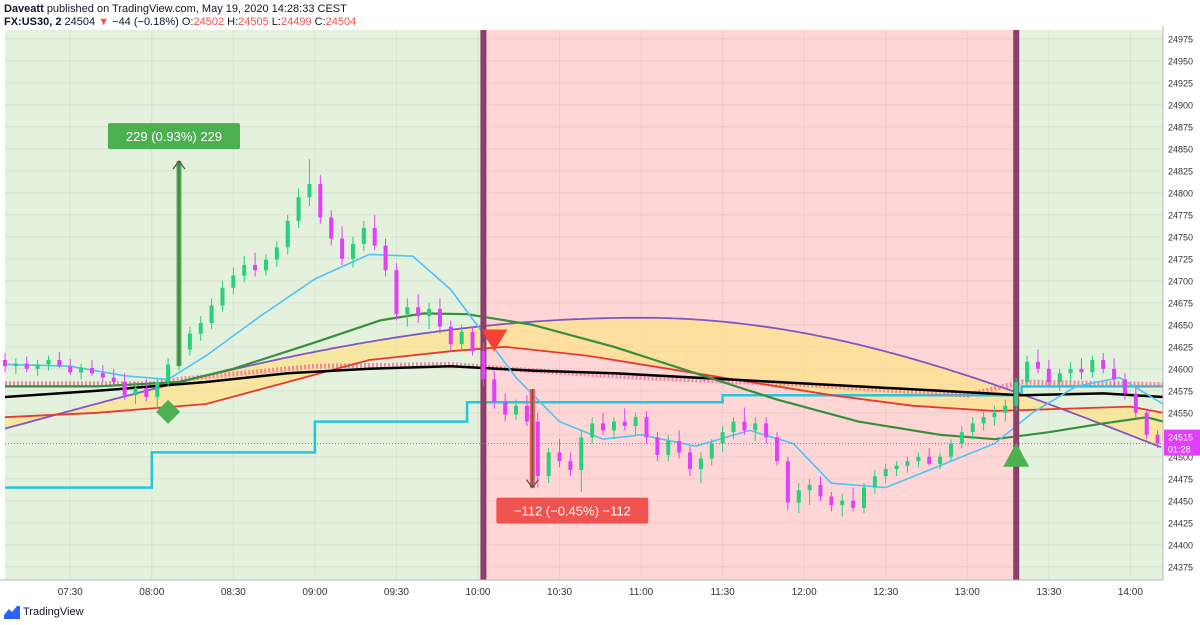 This screenshot has height=625, width=1200. Describe the element at coordinates (233, 592) in the screenshot. I see `time-tick-label: 08:30` at that location.